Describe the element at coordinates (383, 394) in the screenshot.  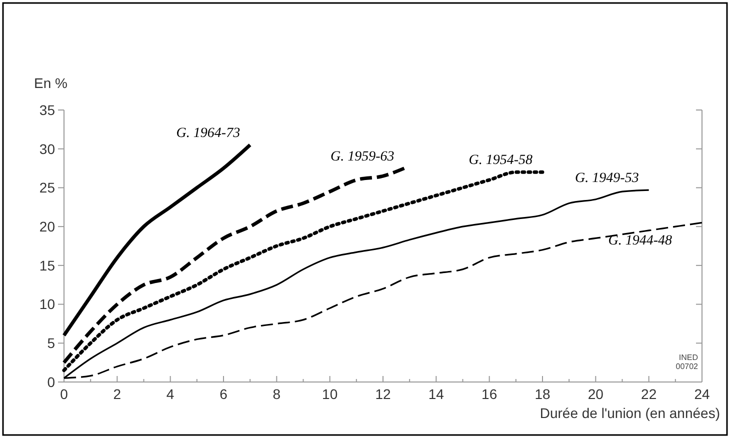
I see `x-tick-label: 12` at that location.